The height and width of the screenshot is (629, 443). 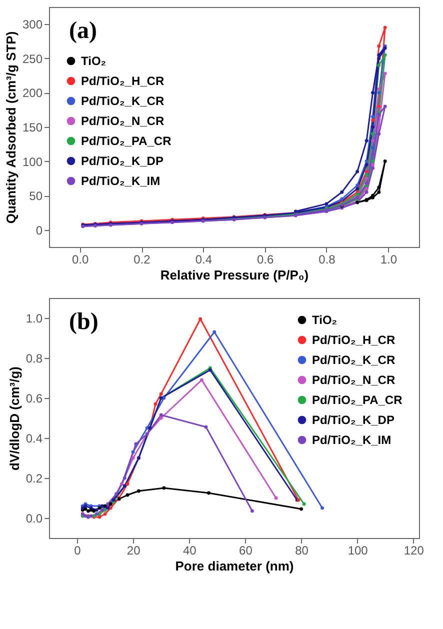 What do you see at coordinates (10, 127) in the screenshot?
I see `y-axis-title: Quantity Adsorbed (cm³/g STP)` at bounding box center [10, 127].